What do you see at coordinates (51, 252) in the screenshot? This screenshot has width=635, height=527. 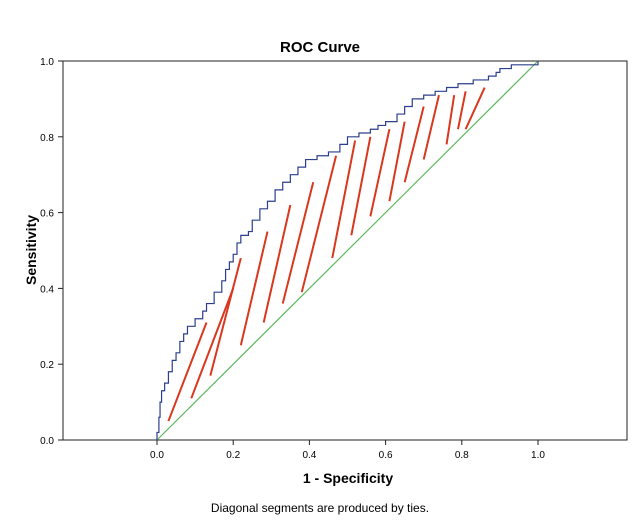 I see `y-axis-ticks: 0.0 0.2 0.4 0.6 0.8 1.0` at bounding box center [51, 252].